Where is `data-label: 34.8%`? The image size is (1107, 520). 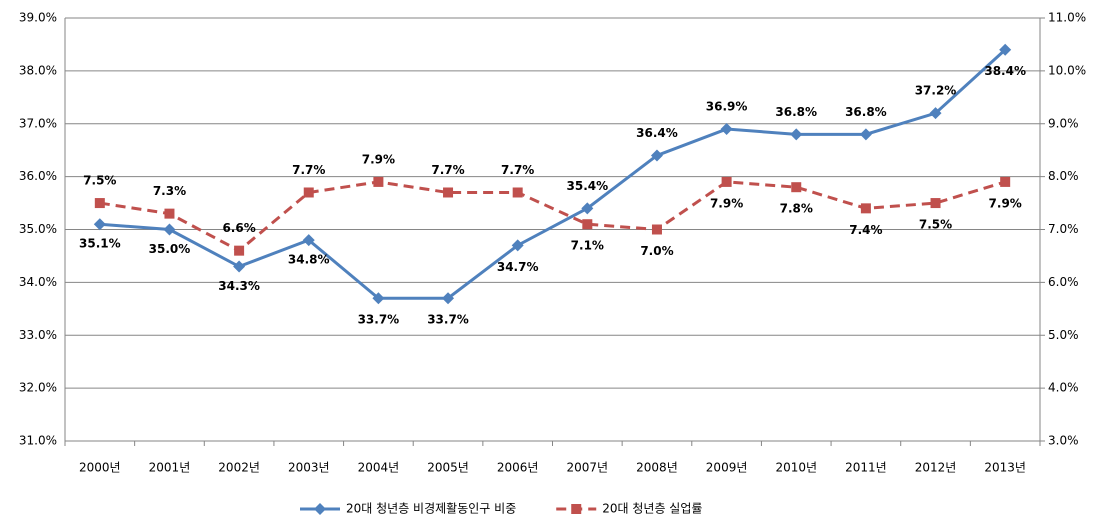
data-label: 34.8% is located at coordinates (309, 260).